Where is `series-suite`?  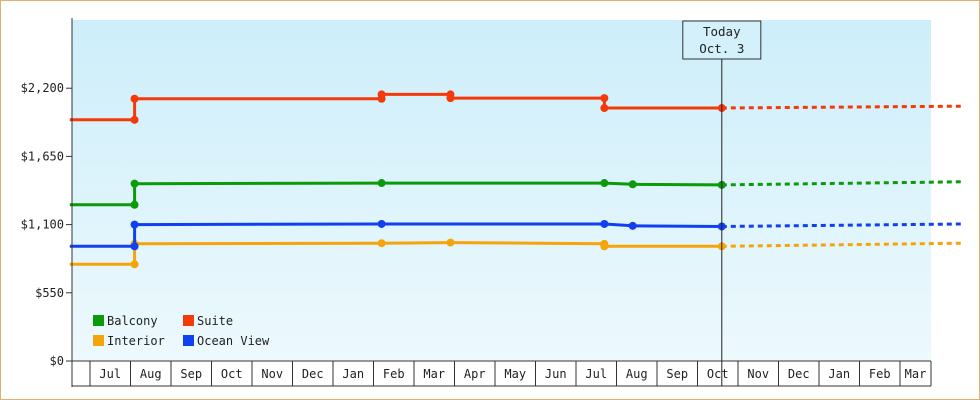 series-suite is located at coordinates (515, 107).